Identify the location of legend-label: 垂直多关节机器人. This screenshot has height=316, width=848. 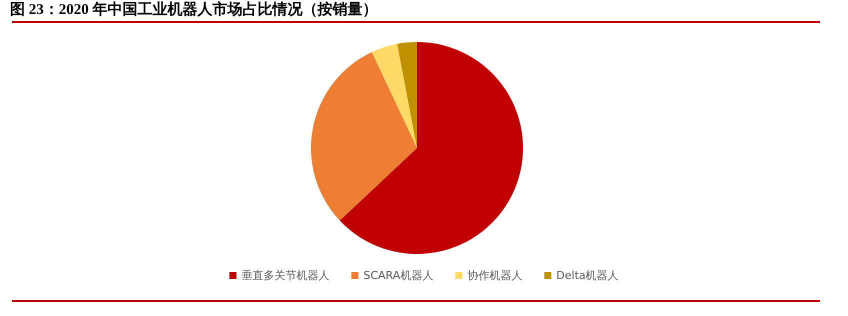
(285, 275).